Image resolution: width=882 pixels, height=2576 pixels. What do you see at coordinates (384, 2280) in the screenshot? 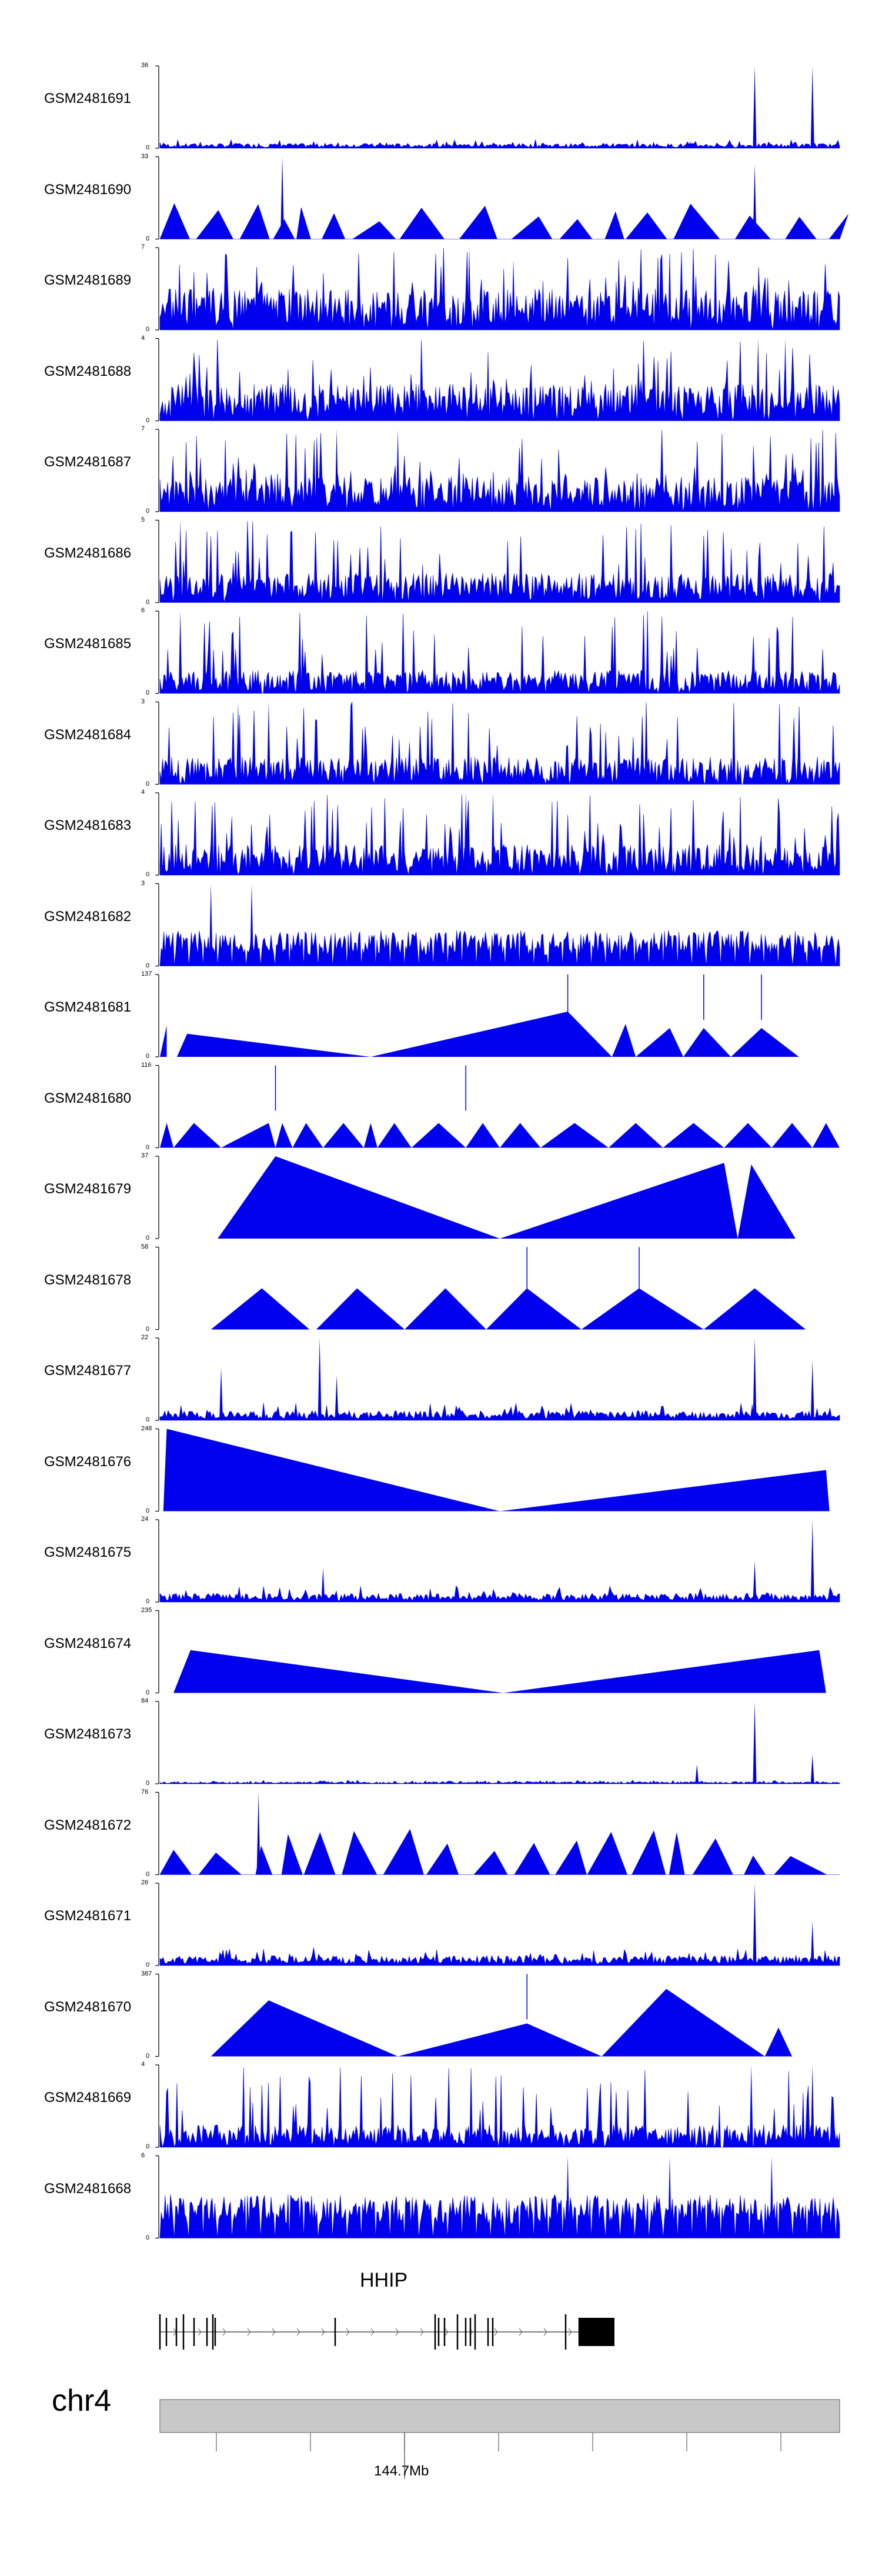
I see `gene-label: HHIP` at bounding box center [384, 2280].